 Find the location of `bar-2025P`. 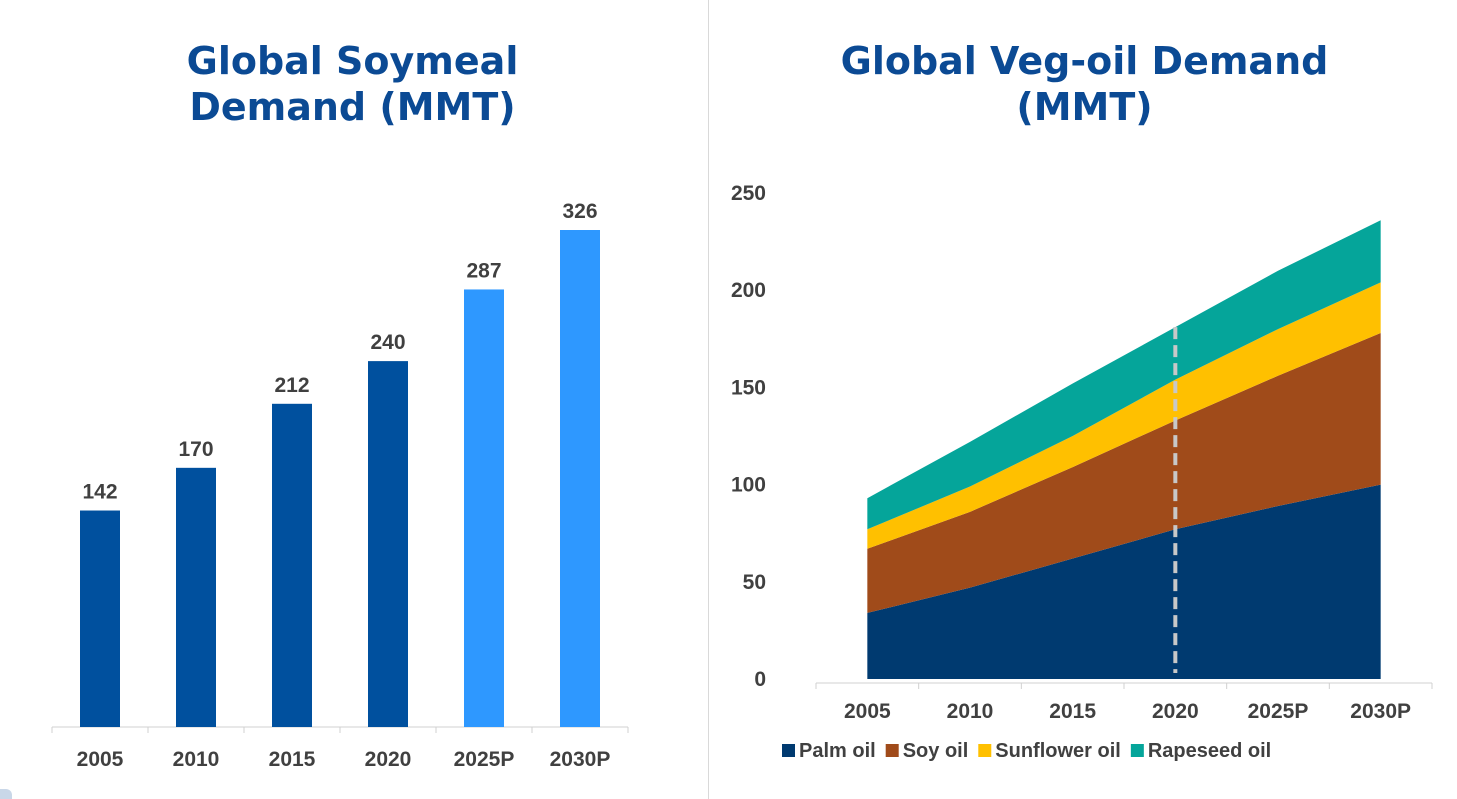

bar-2025P is located at coordinates (484, 508).